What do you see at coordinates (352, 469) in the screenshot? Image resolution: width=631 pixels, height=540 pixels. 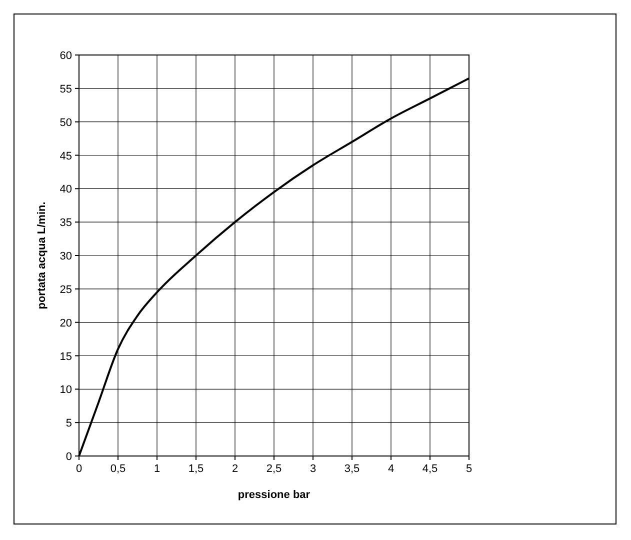 I see `x-tick-label: 3,5` at bounding box center [352, 469].